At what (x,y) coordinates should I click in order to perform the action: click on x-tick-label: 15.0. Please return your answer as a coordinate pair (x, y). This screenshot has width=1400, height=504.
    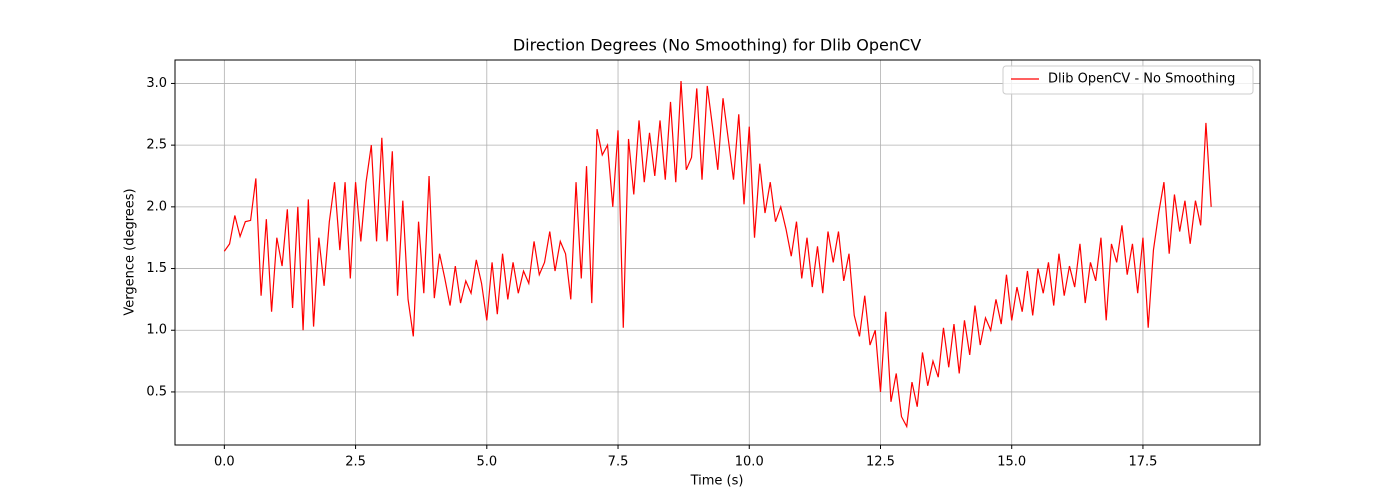
    Looking at the image, I should click on (1011, 462).